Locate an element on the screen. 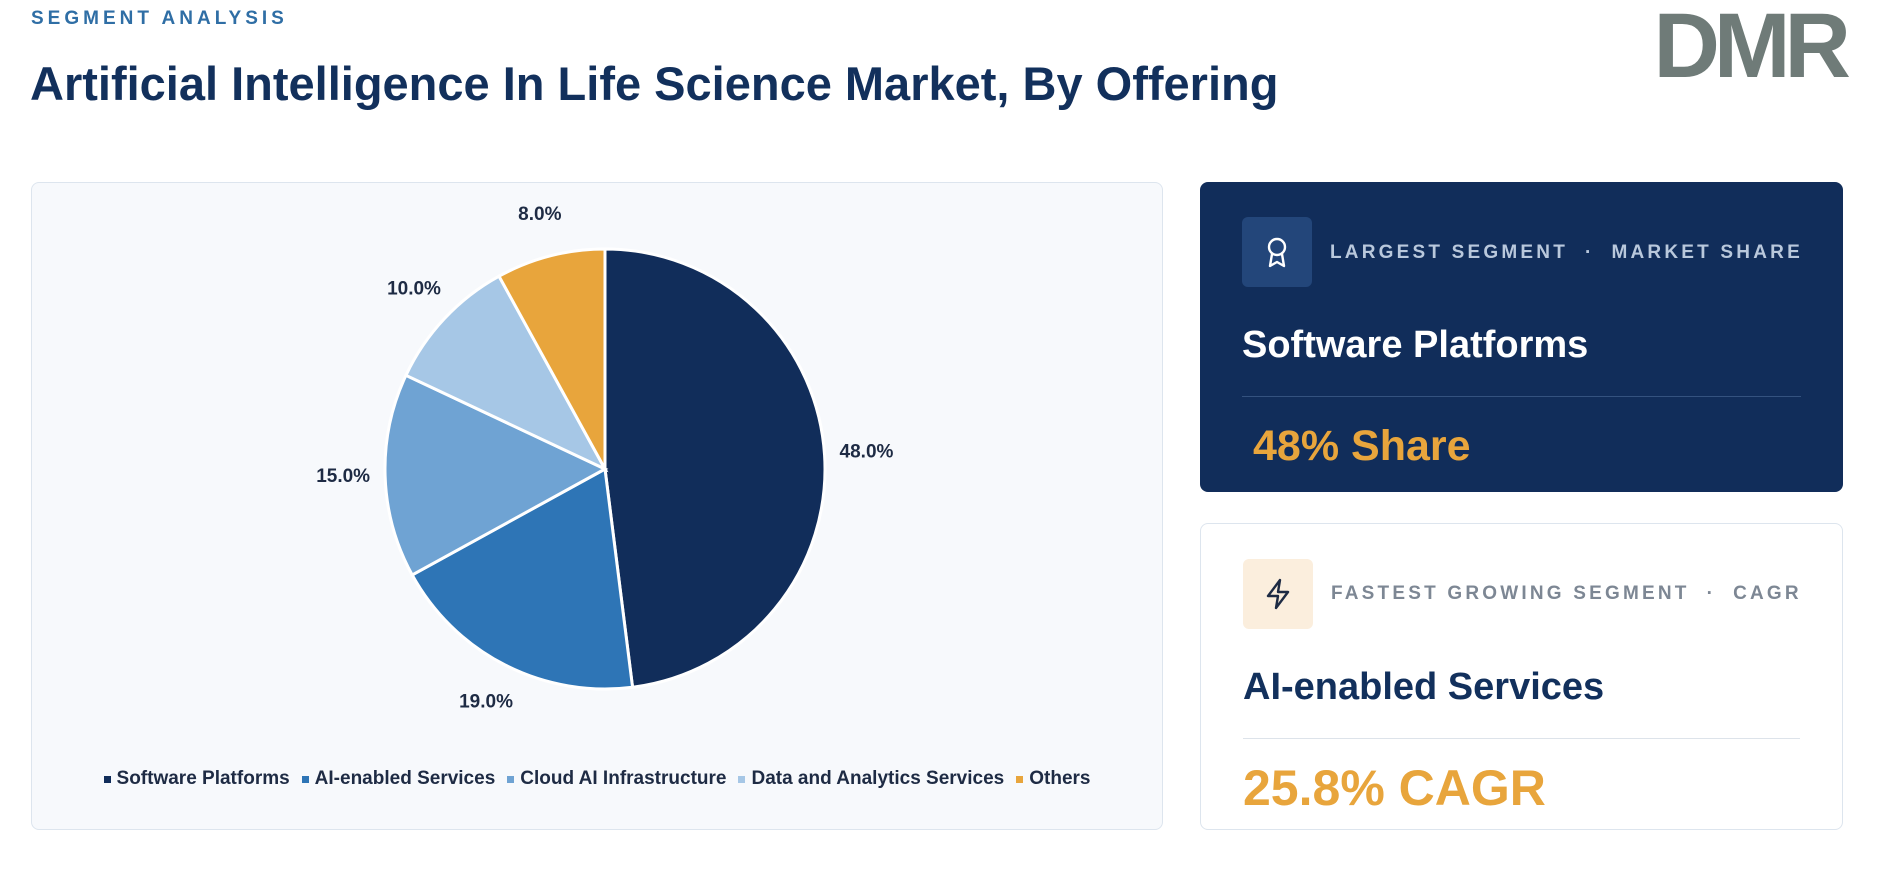 This screenshot has width=1883, height=870. legend-label: Cloud AI Infrastructure is located at coordinates (623, 778).